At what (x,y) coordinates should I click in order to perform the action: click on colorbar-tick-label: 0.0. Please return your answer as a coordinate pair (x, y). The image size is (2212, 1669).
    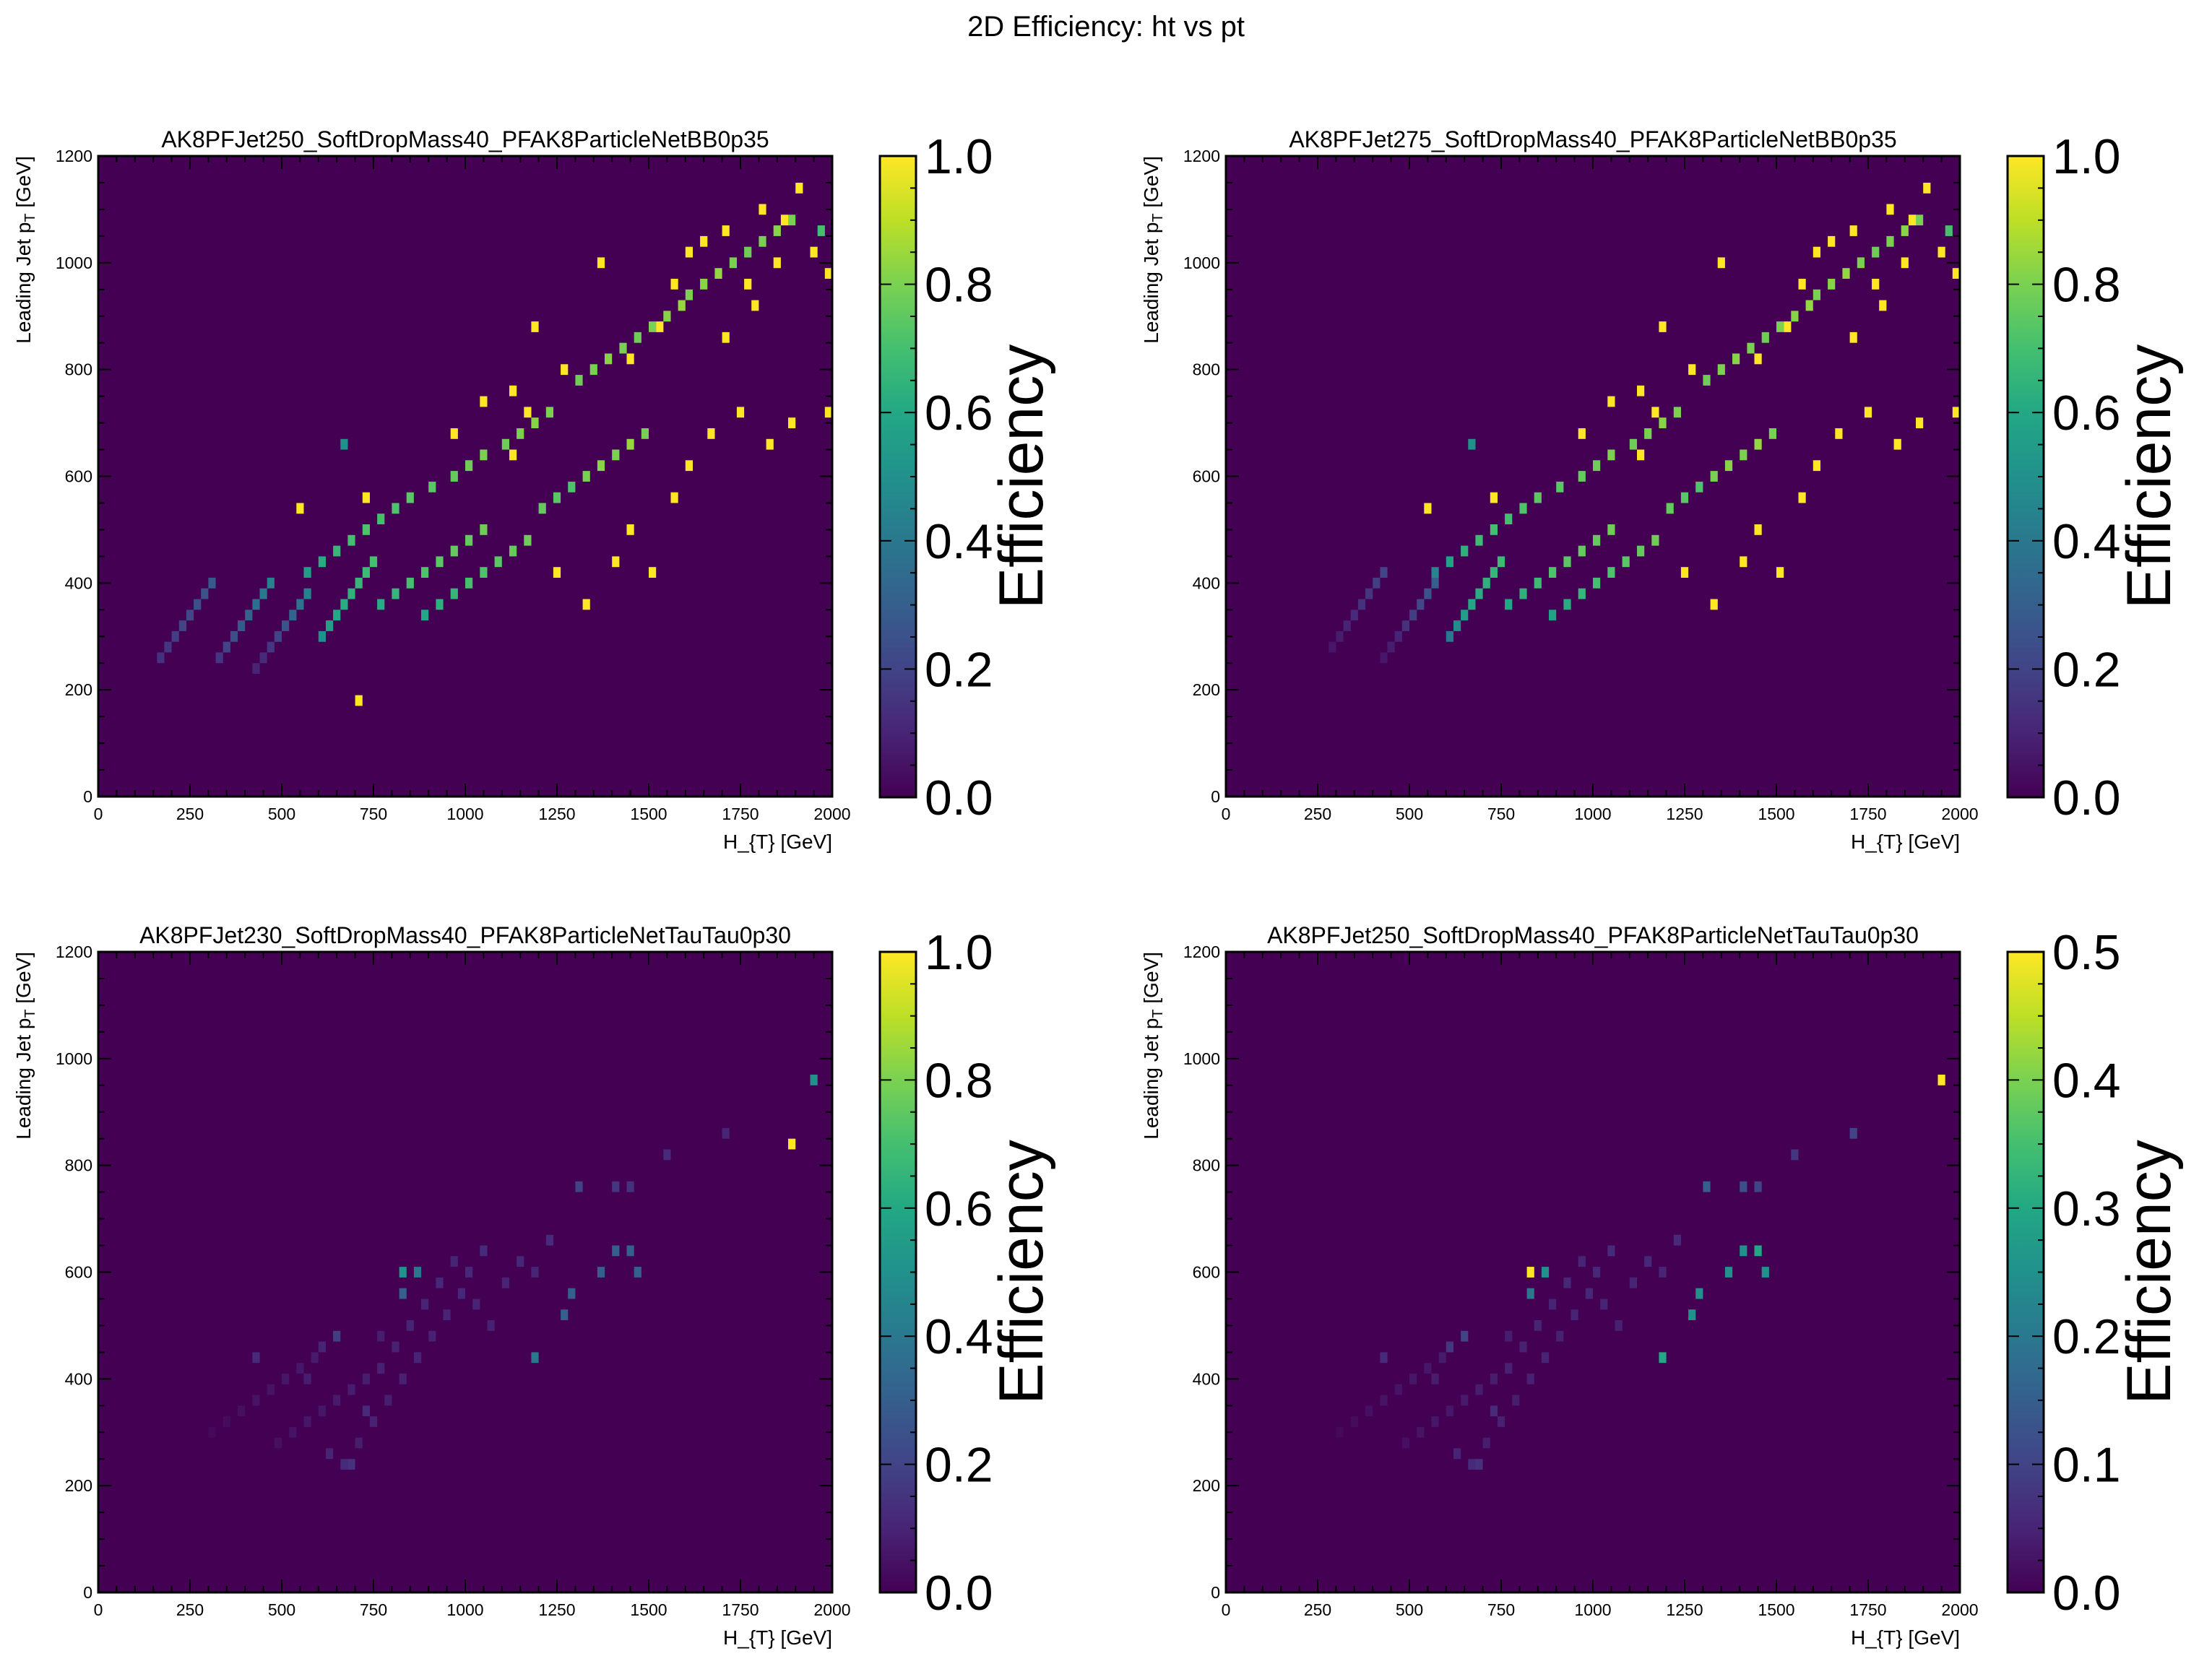
    Looking at the image, I should click on (2086, 798).